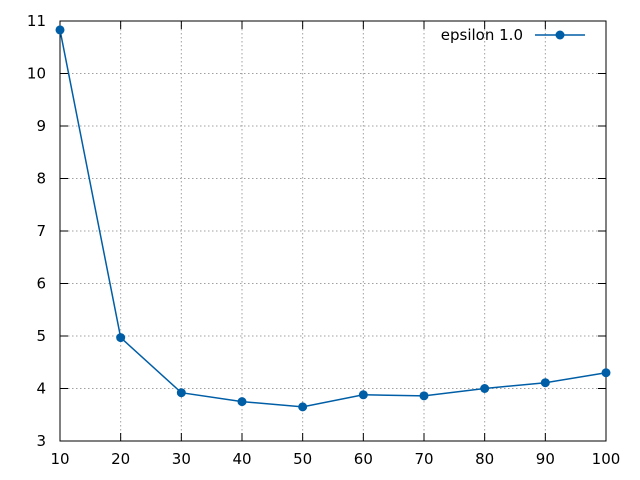  I want to click on legend-marker, so click(560, 35).